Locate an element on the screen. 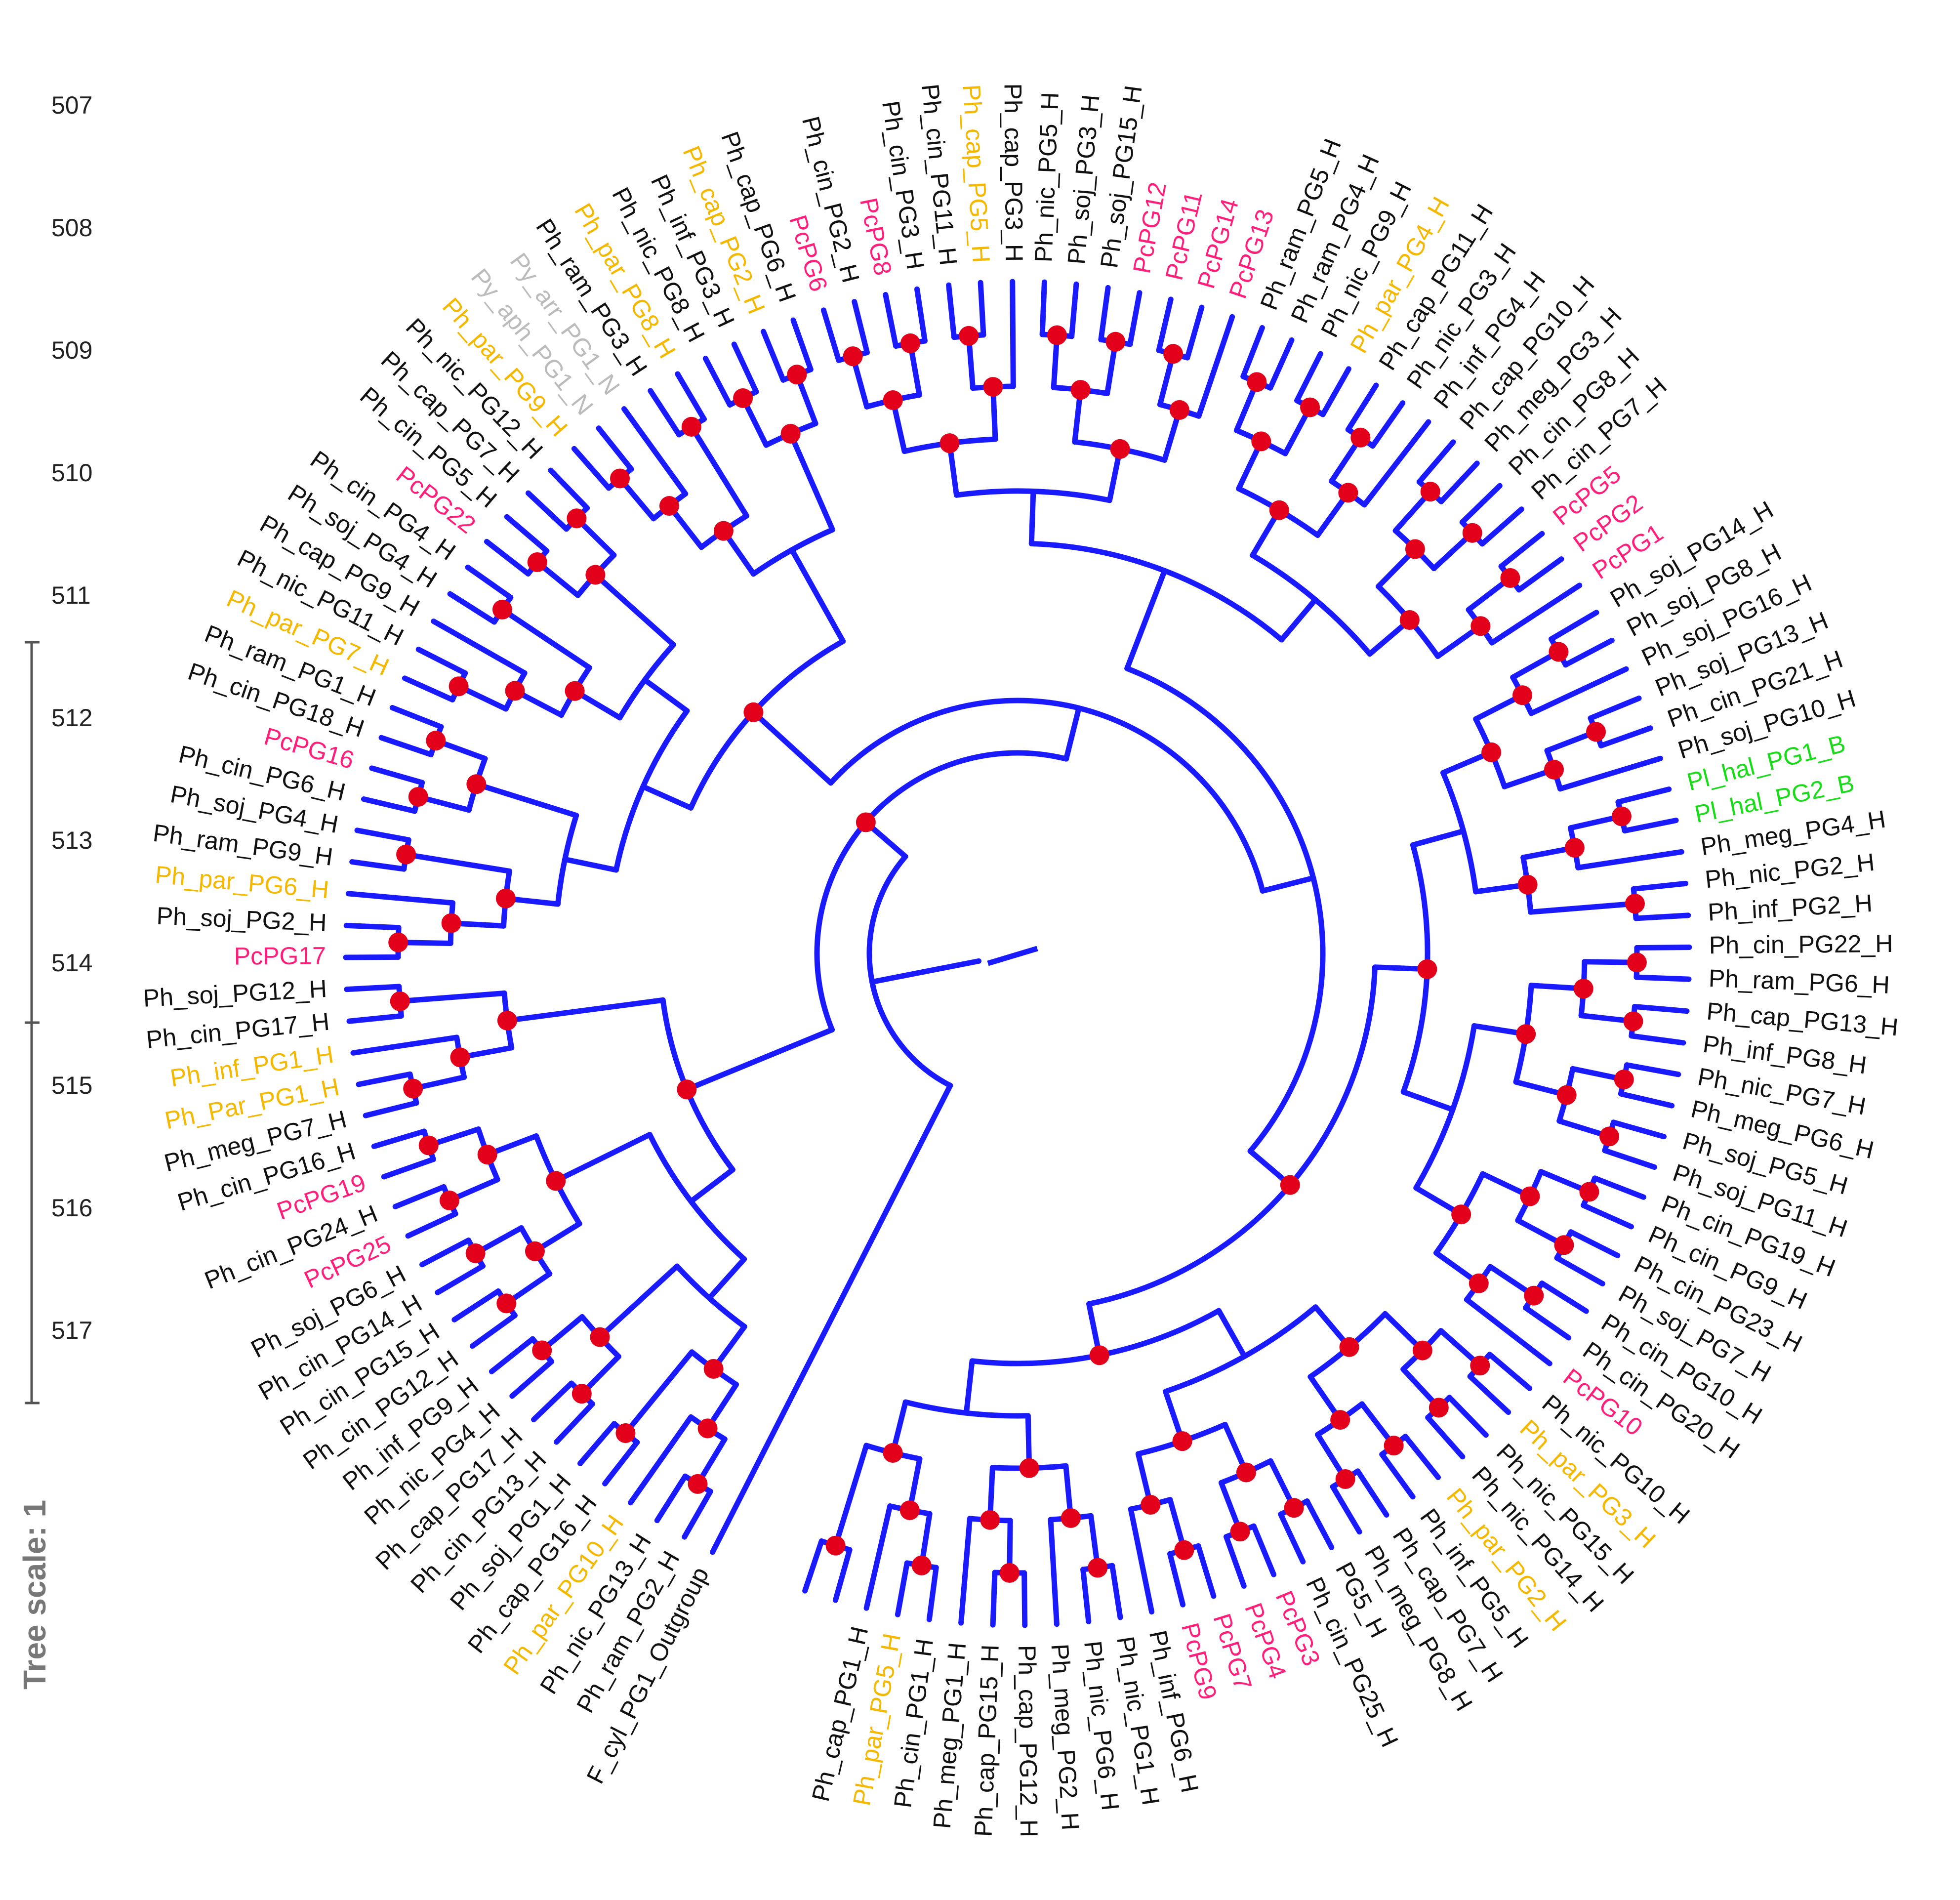  tree-scale-title: Tree scale: 1 is located at coordinates (34, 1595).